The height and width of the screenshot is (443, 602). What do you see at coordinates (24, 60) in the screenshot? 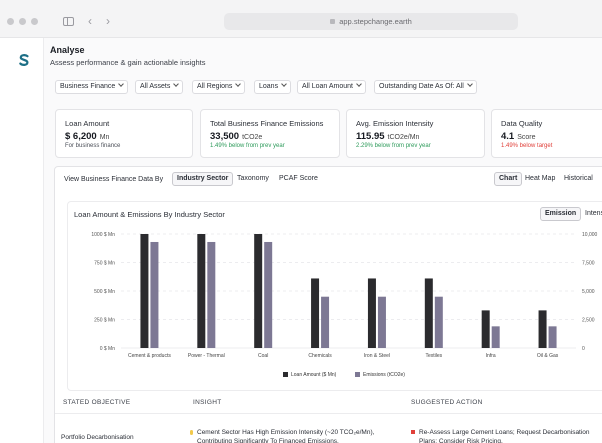
I see `stepchange-logo-icon` at bounding box center [24, 60].